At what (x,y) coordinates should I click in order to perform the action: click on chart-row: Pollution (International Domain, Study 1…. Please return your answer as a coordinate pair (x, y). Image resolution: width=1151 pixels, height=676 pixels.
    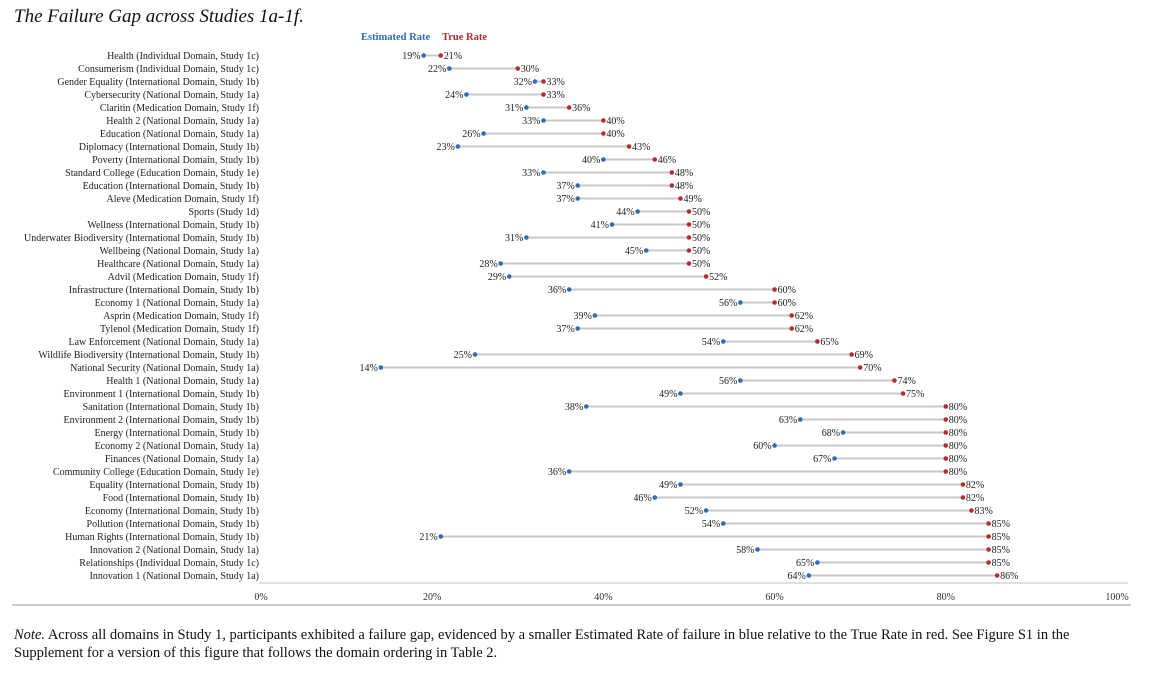
    Looking at the image, I should click on (548, 524).